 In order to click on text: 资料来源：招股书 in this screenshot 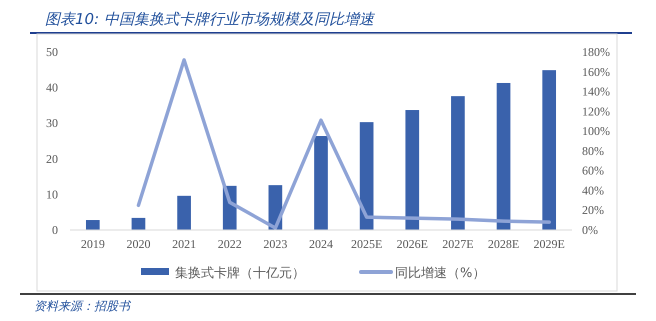, I will do `click(83, 306)`.